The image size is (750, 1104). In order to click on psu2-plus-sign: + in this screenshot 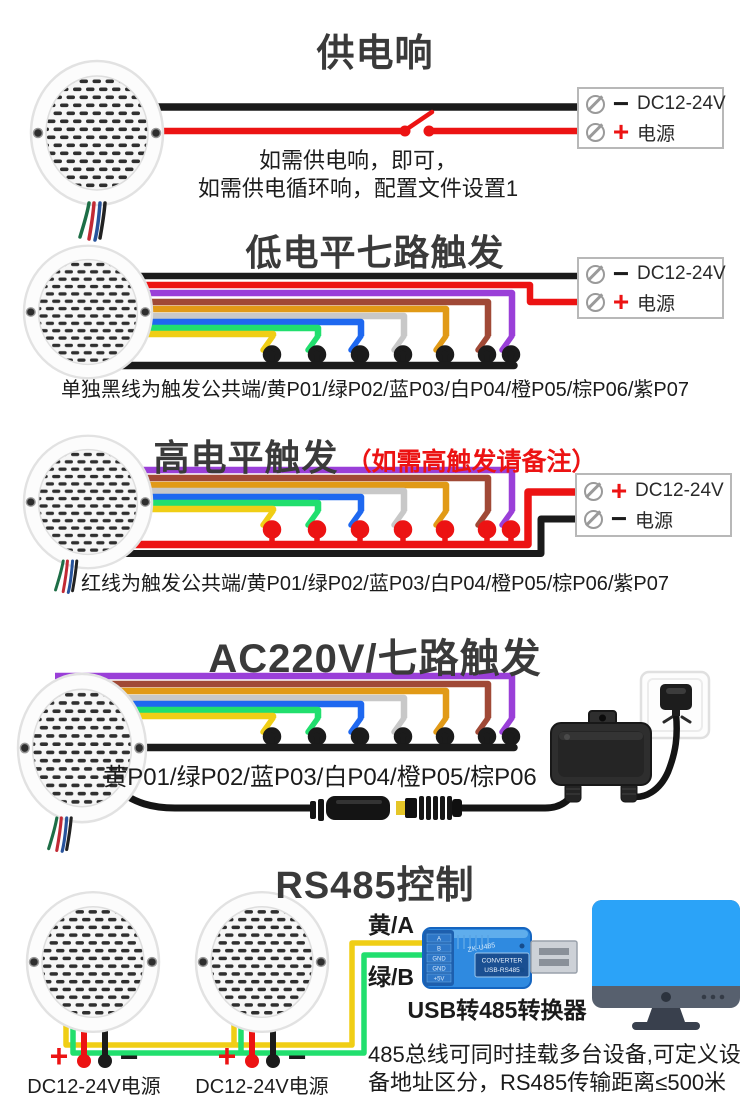, I will do `click(227, 1056)`.